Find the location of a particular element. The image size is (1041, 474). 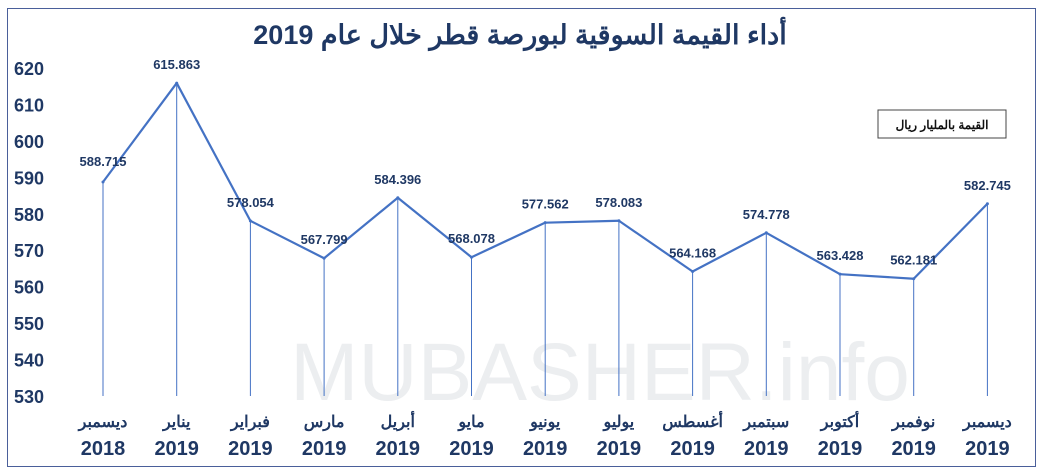

data-label: 568.078 is located at coordinates (471, 238).